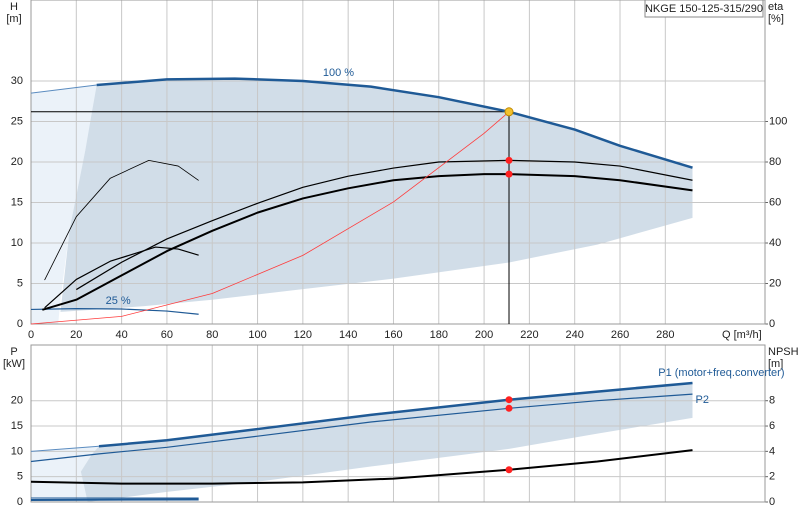 The image size is (800, 520). Describe the element at coordinates (17, 121) in the screenshot. I see `y-tick-label: 25` at that location.